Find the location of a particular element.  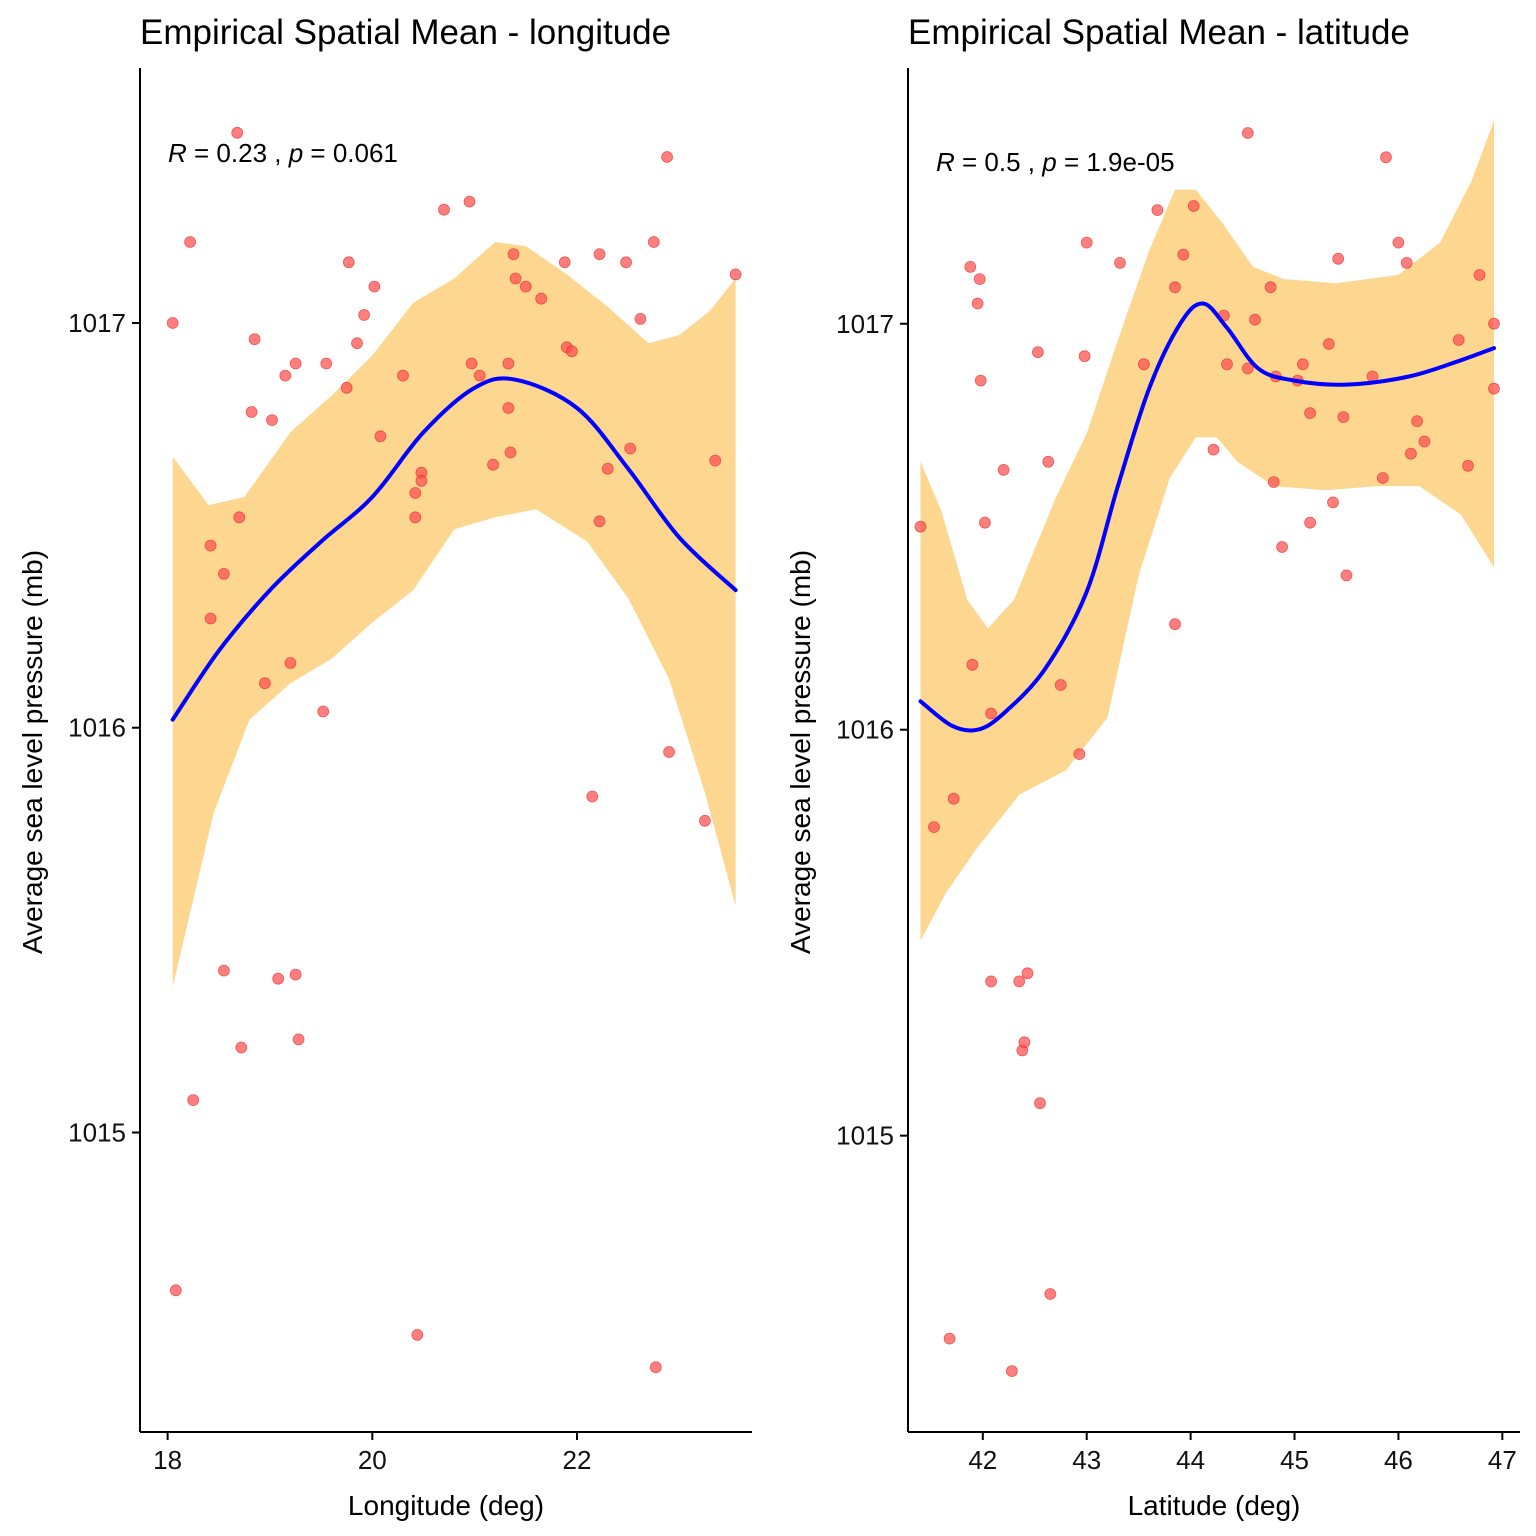

latitude-x-tick-label: 44 is located at coordinates (1190, 1460).